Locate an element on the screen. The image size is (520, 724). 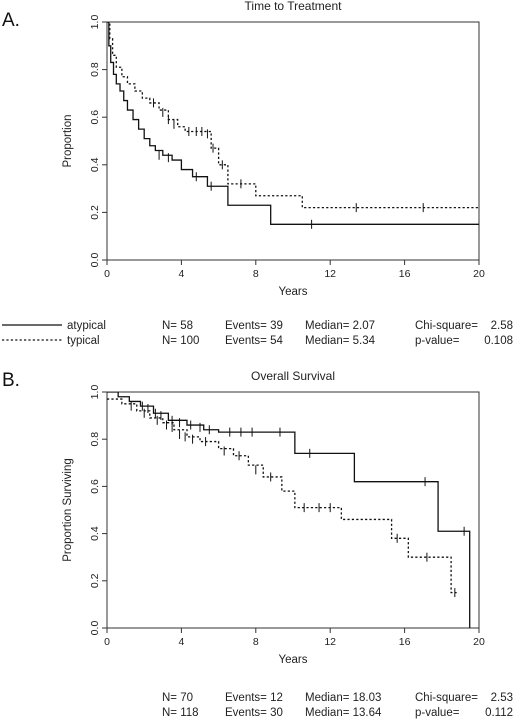
legend-median-0: Median= 18.03 is located at coordinates (343, 698).